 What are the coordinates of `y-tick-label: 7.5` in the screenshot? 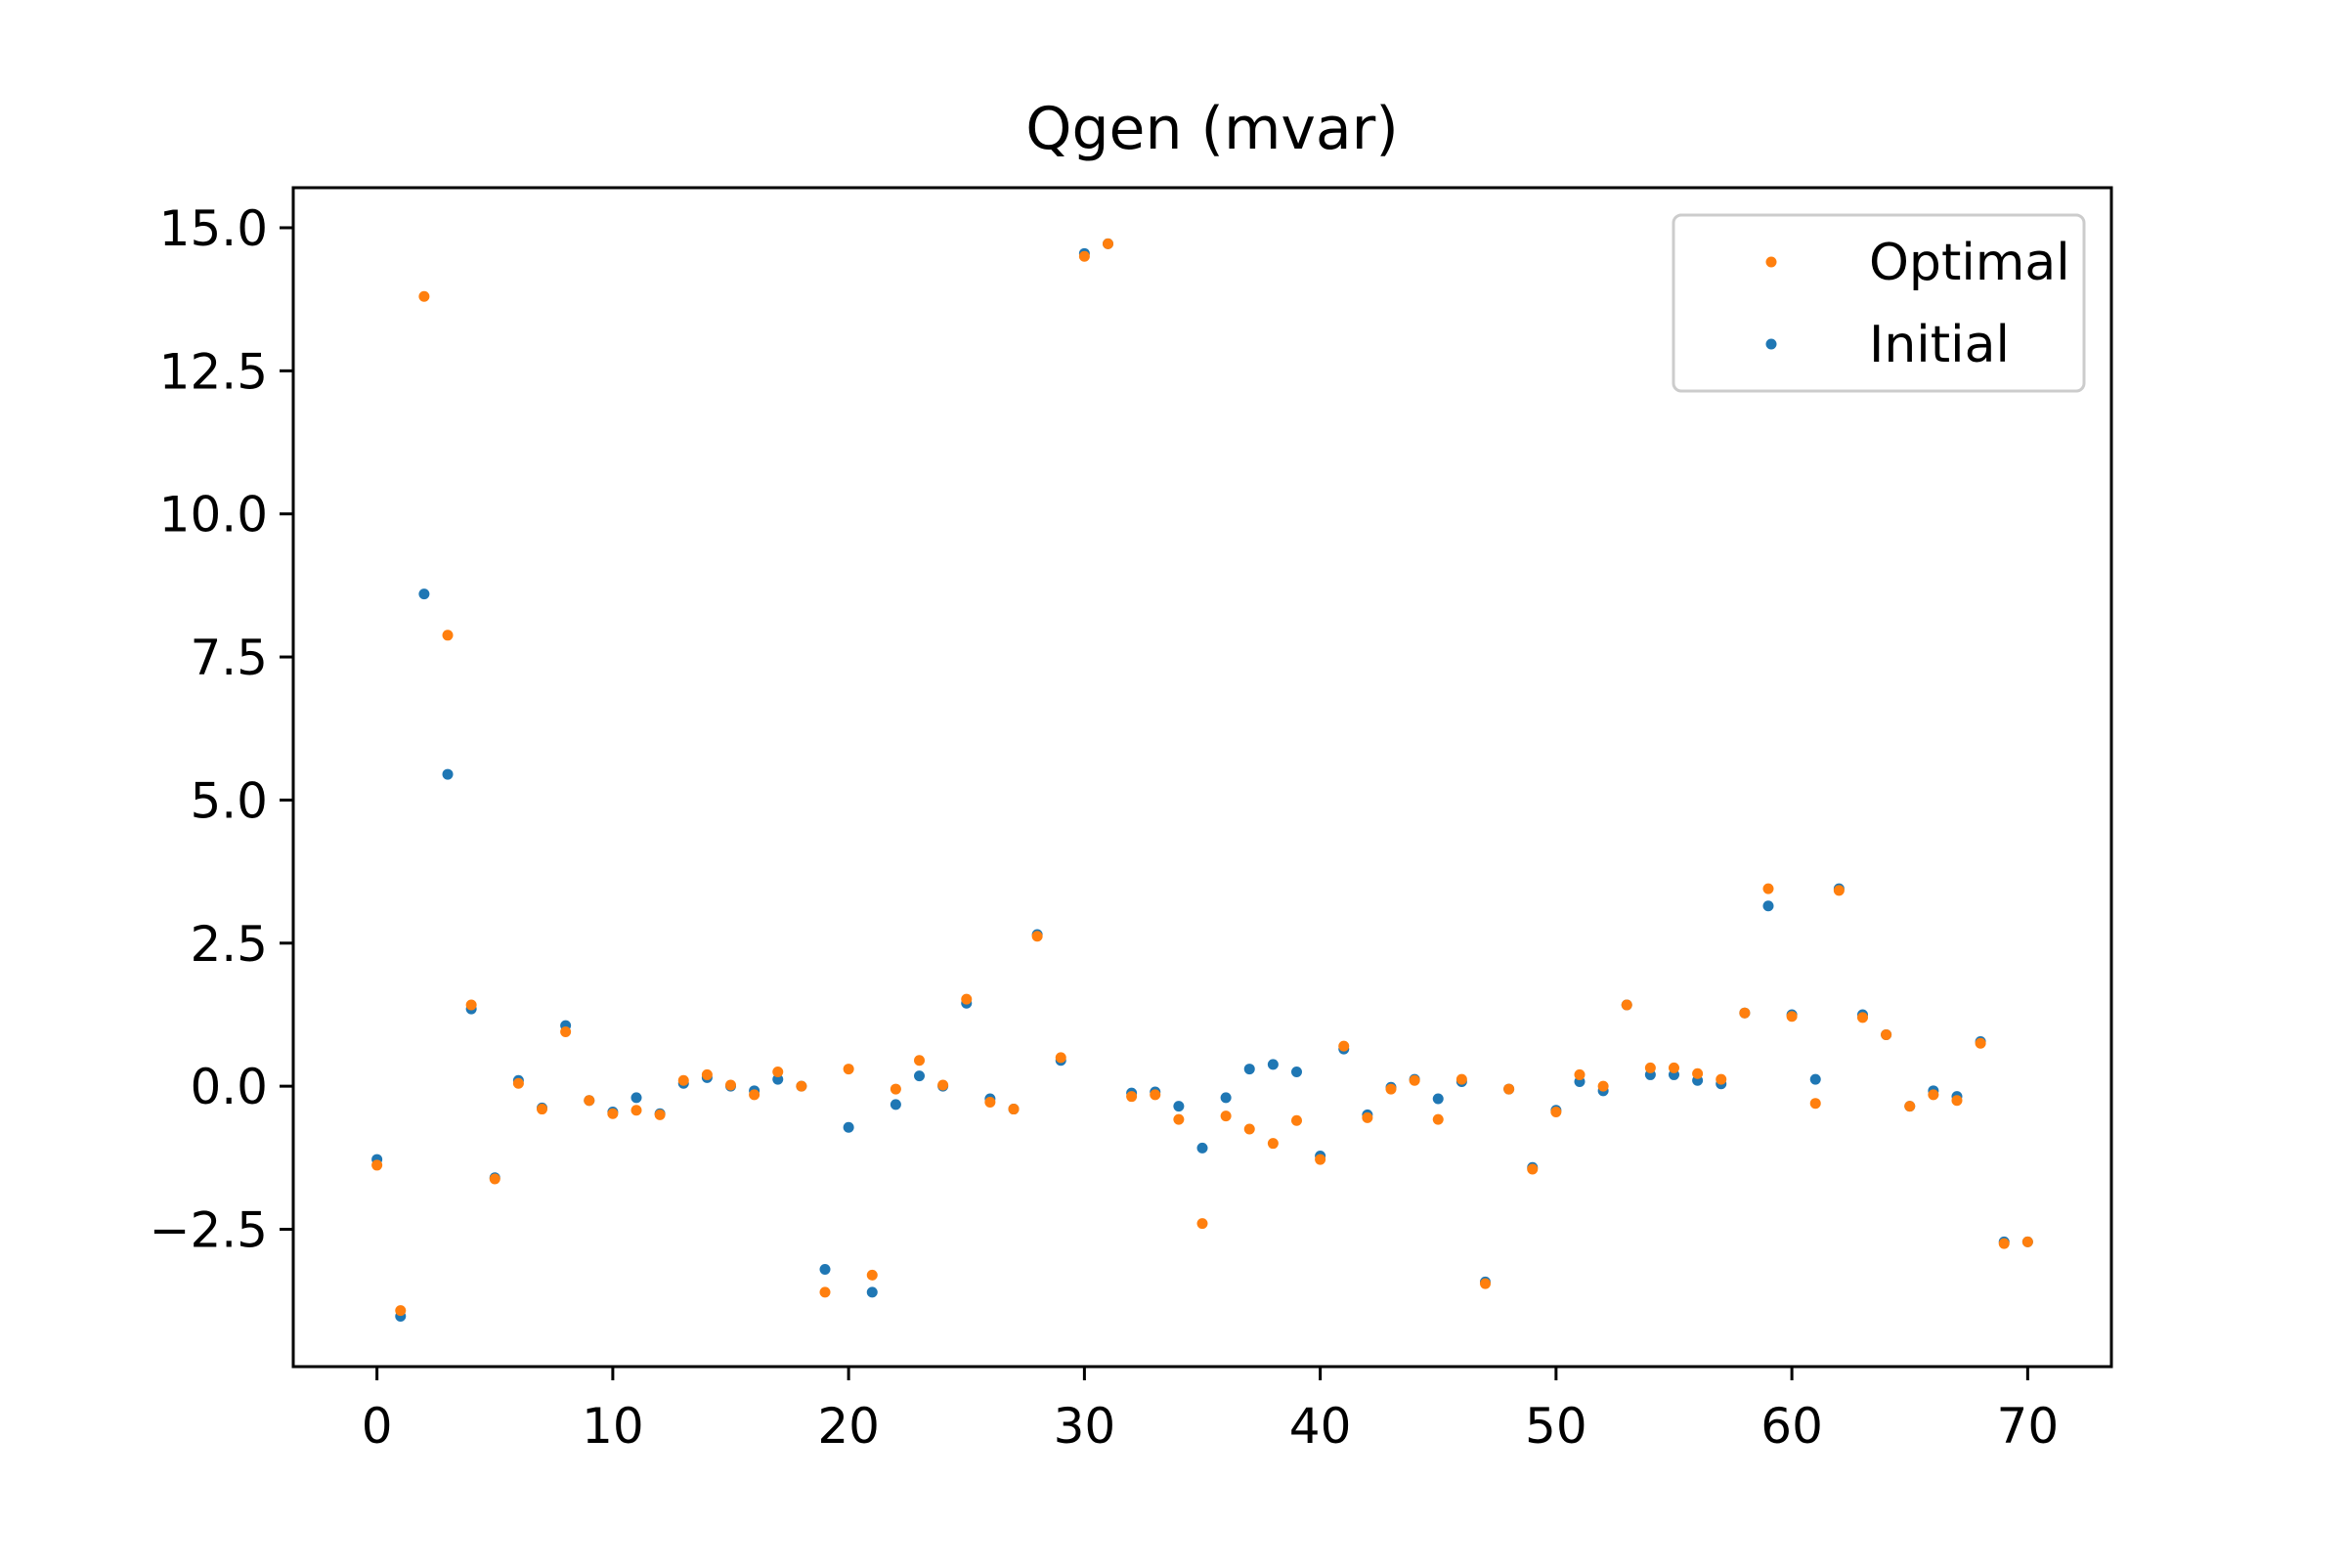 It's located at (229, 658).